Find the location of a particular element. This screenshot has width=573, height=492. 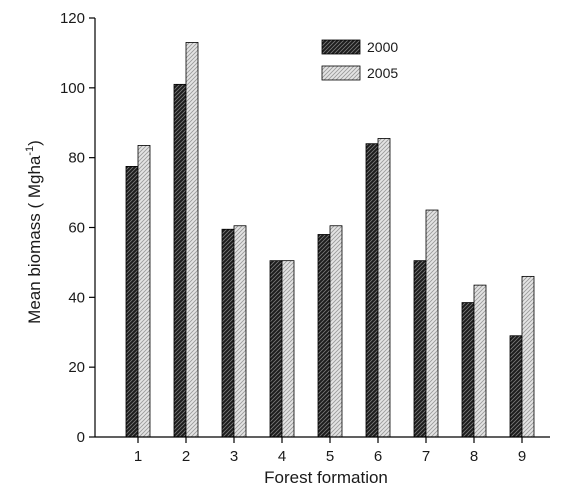

y-tick-label: 20 is located at coordinates (76, 367).